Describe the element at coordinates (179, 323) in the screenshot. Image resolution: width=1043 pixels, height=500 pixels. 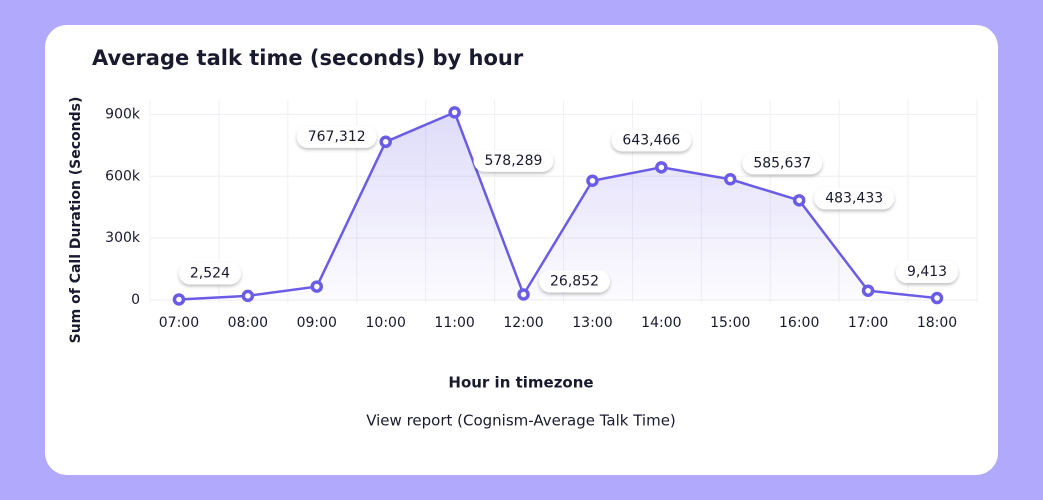
I see `x-tick-label: 07:00` at that location.